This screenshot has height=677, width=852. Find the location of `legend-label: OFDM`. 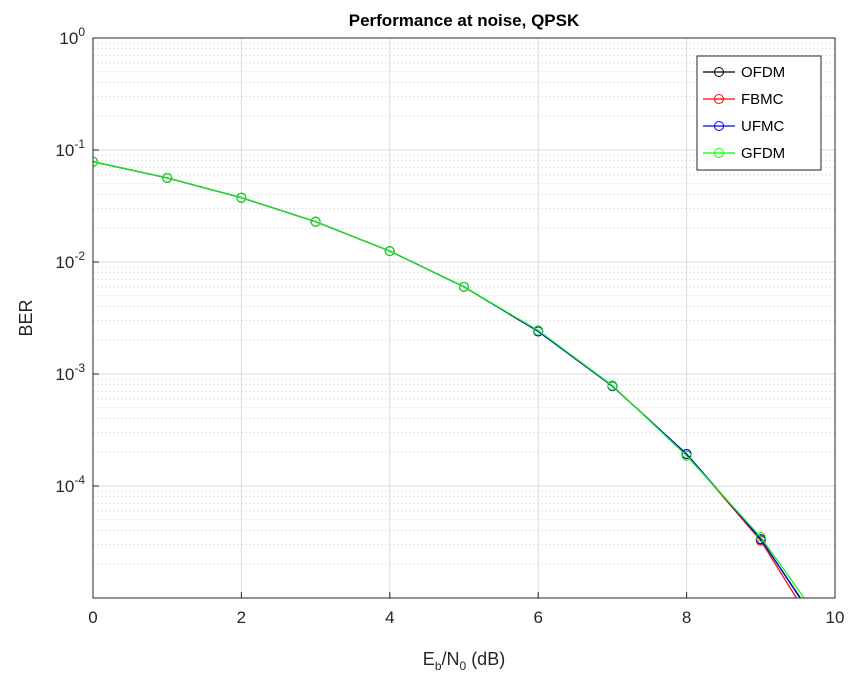

legend-label: OFDM is located at coordinates (763, 72).